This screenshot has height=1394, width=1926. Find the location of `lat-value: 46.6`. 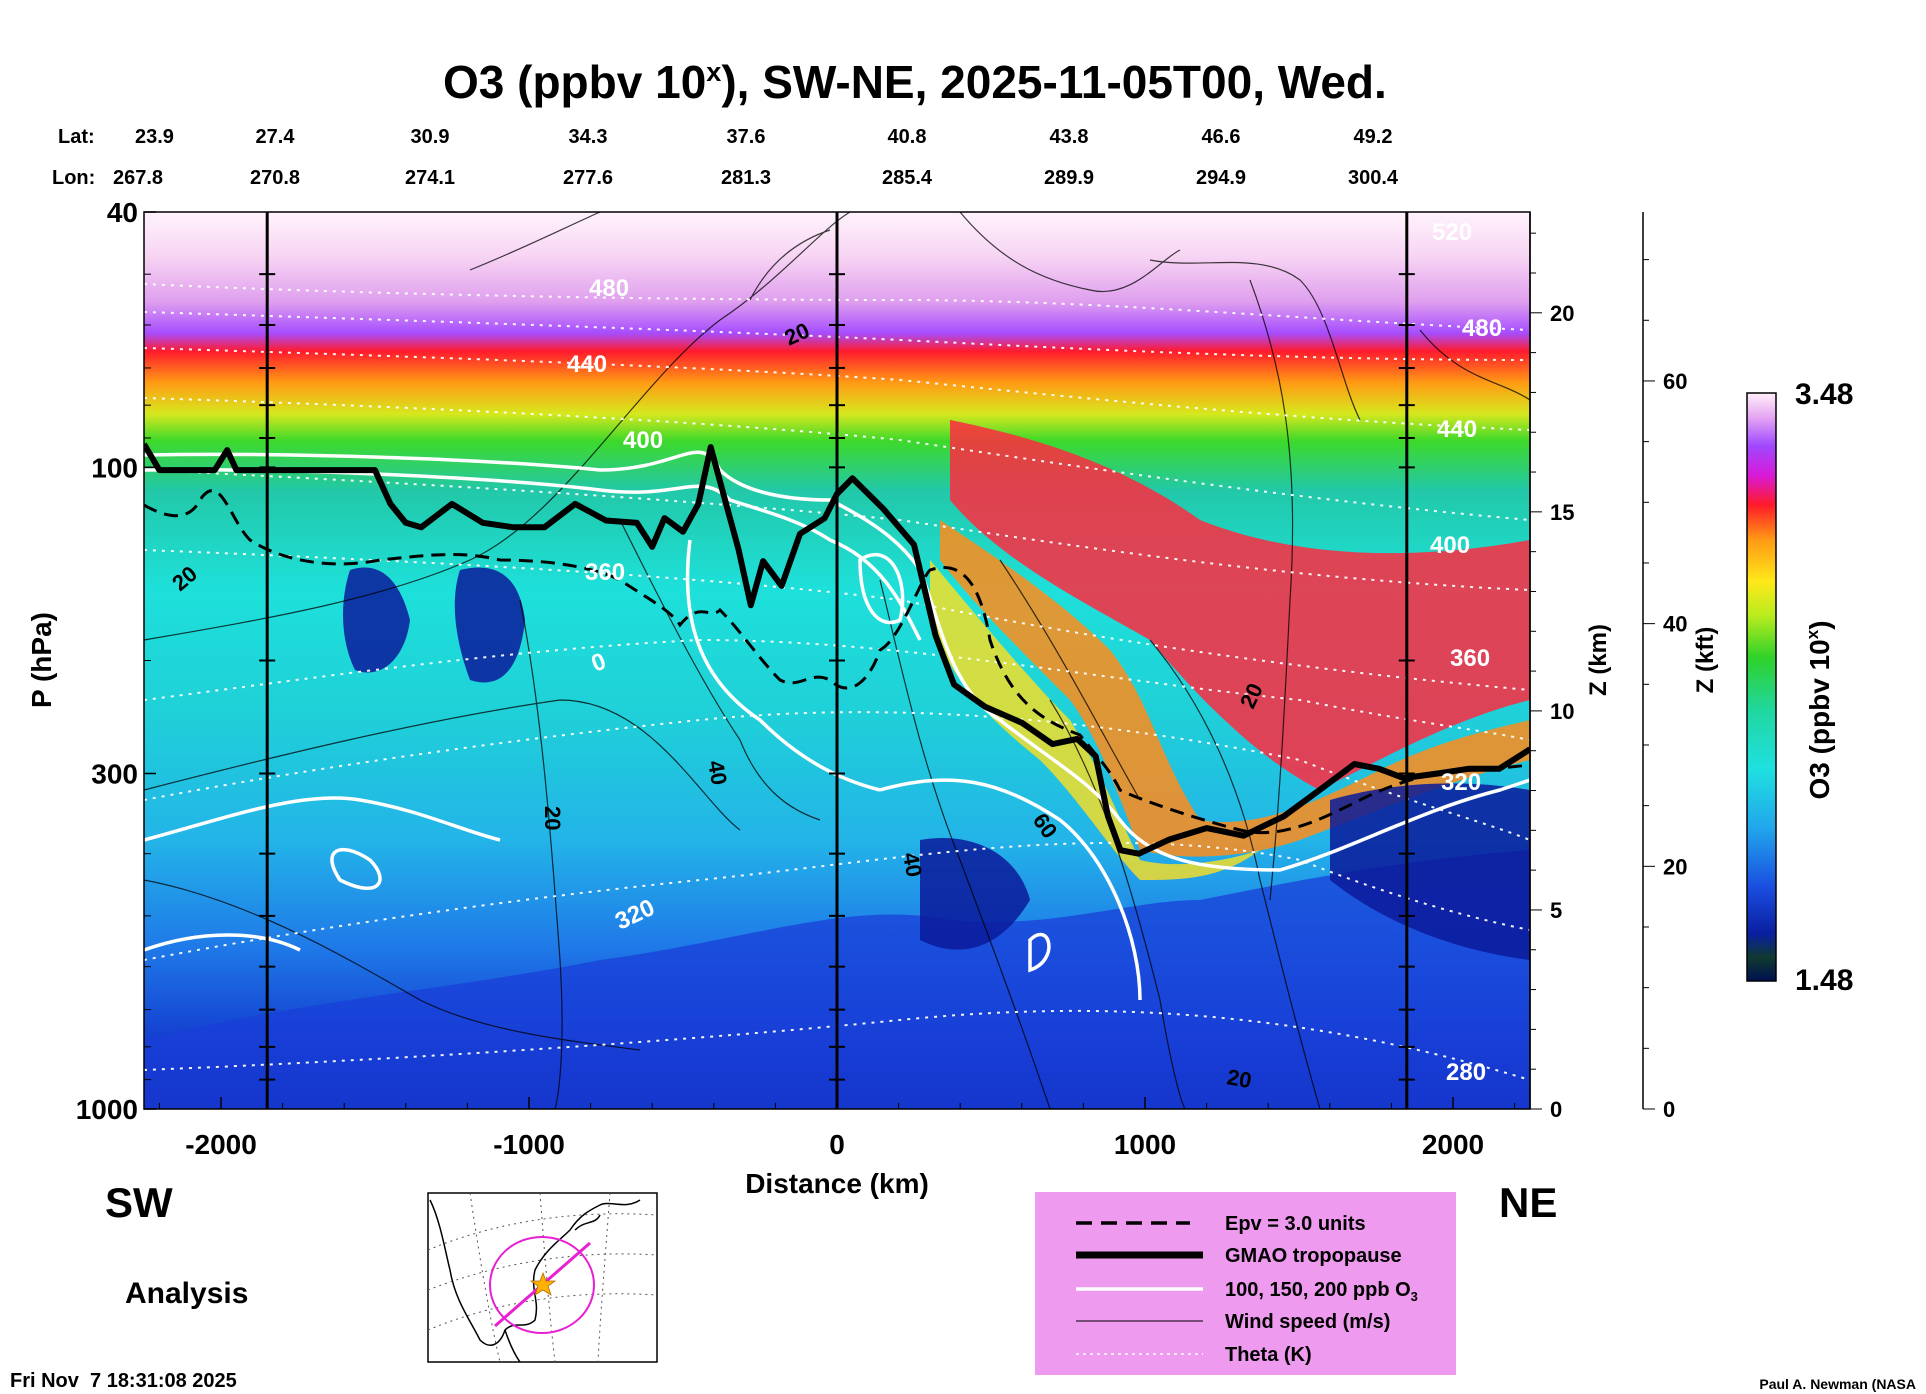

lat-value: 46.6 is located at coordinates (1221, 137).